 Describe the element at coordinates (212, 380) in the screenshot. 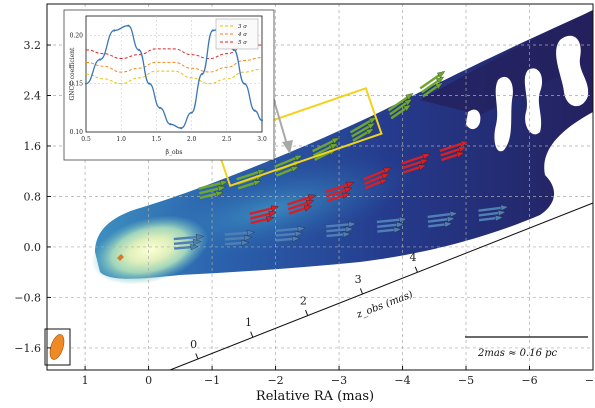

I see `x-tick-label: −1` at that location.